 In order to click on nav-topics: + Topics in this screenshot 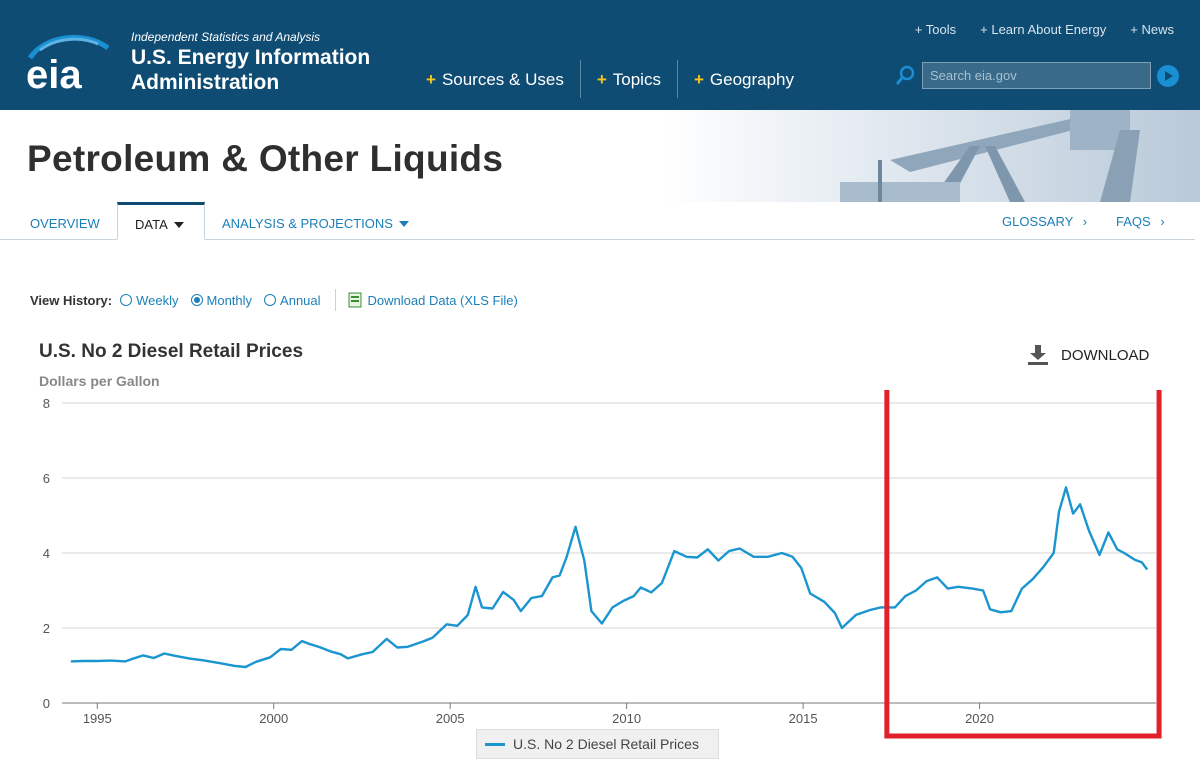, I will do `click(629, 79)`.